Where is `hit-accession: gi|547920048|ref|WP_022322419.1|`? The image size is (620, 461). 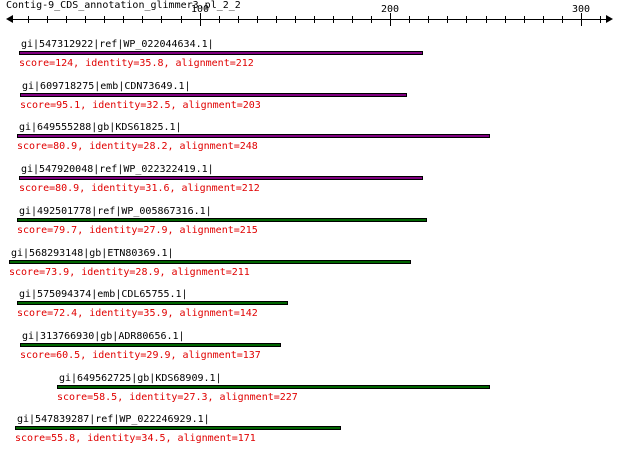
hit-accession: gi|547920048|ref|WP_022322419.1| is located at coordinates (117, 169).